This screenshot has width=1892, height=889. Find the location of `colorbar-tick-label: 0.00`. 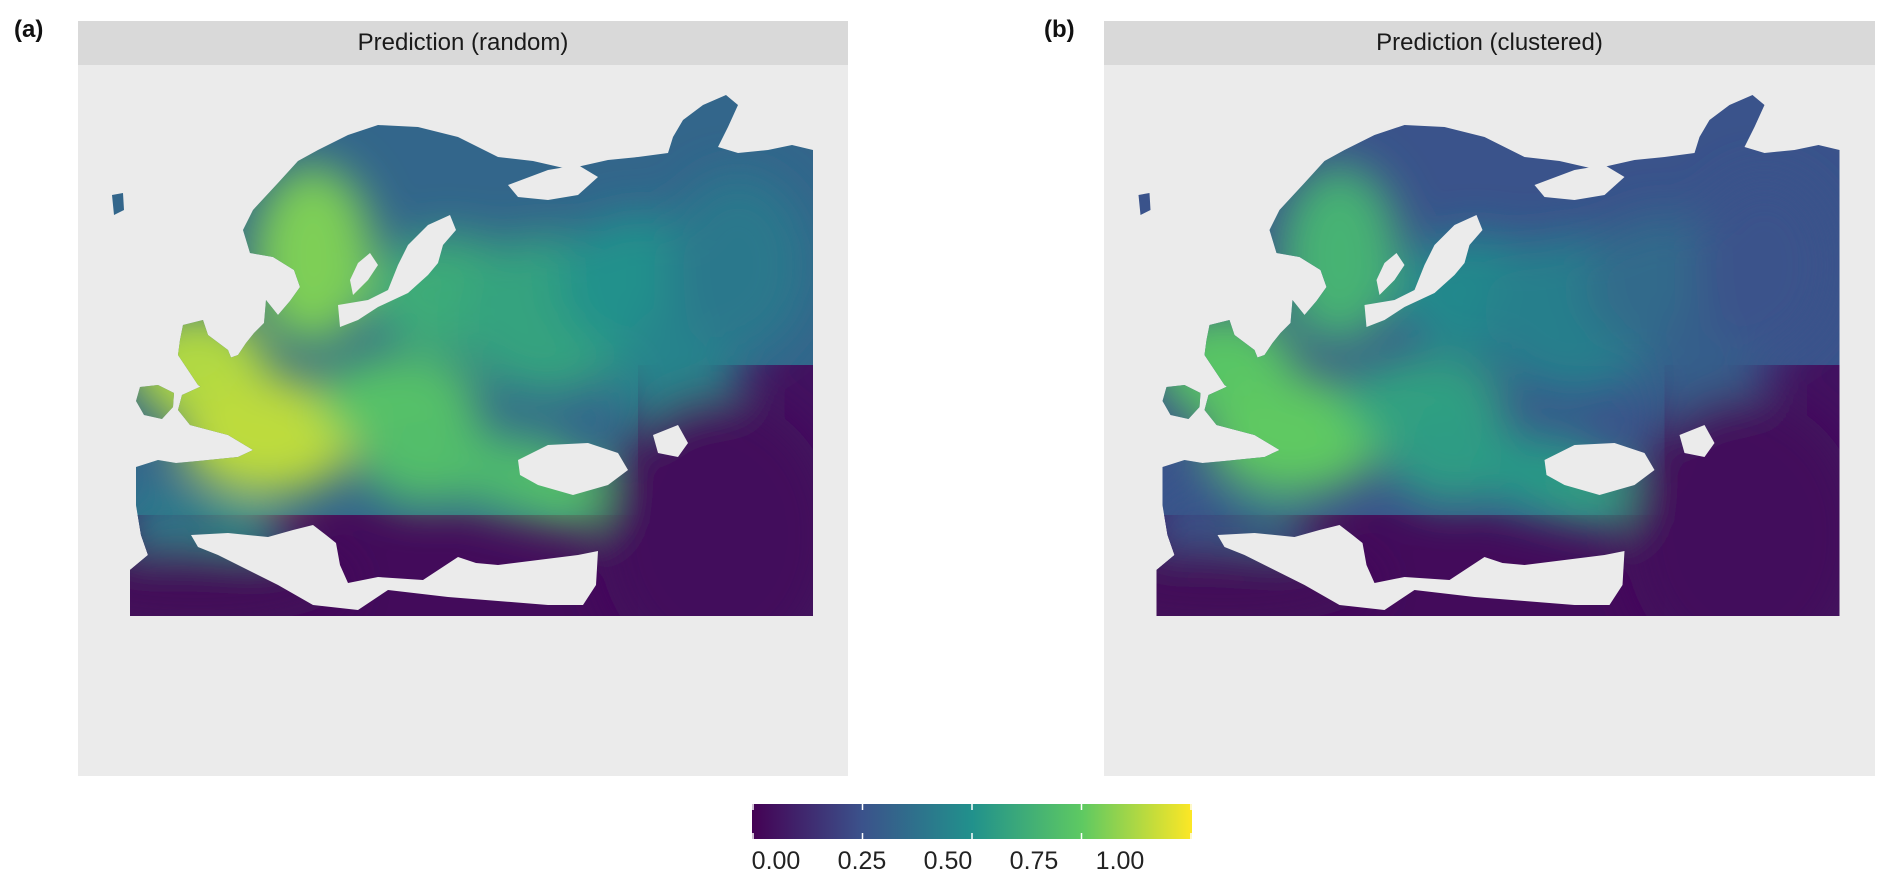

colorbar-tick-label: 0.00 is located at coordinates (776, 861).